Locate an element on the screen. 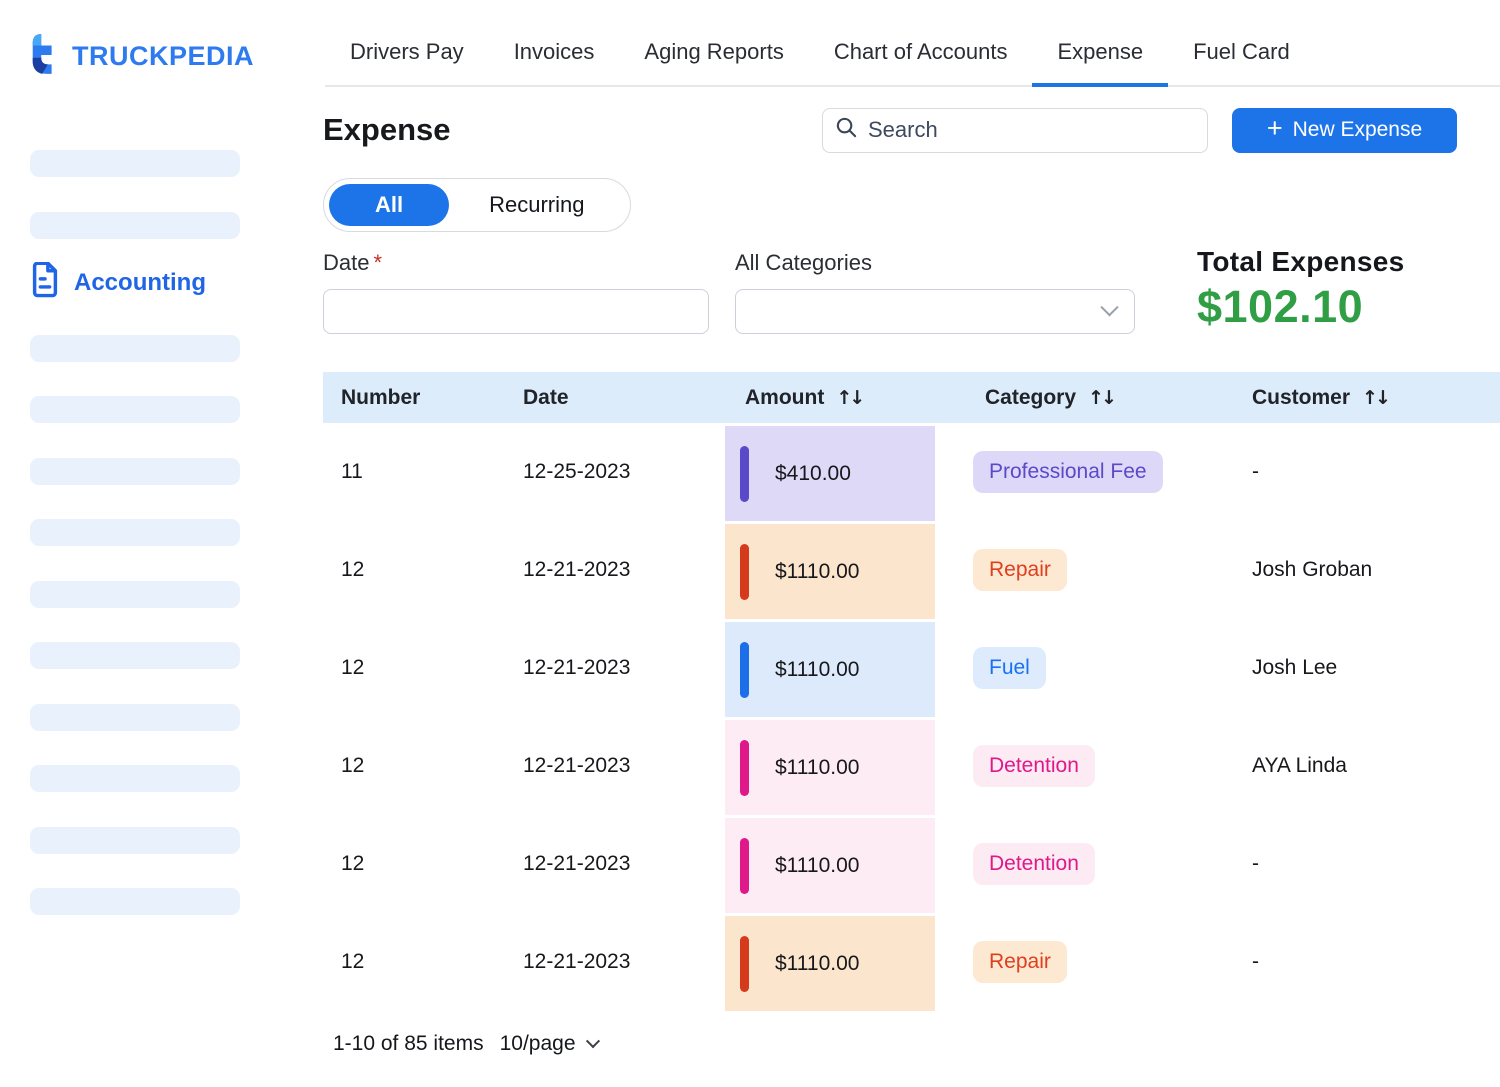  tab-drivers-pay: Drivers Pay is located at coordinates (407, 51).